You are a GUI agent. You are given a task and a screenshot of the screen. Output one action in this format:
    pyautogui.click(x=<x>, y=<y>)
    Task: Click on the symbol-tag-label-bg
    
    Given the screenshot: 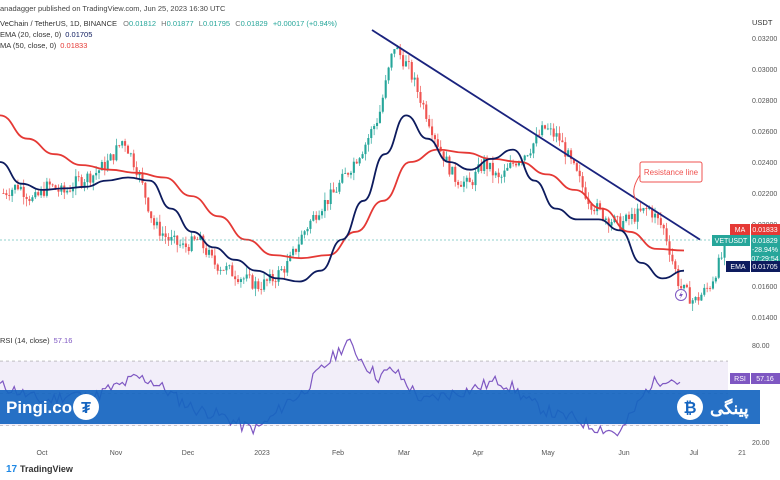 What is the action you would take?
    pyautogui.click(x=731, y=240)
    